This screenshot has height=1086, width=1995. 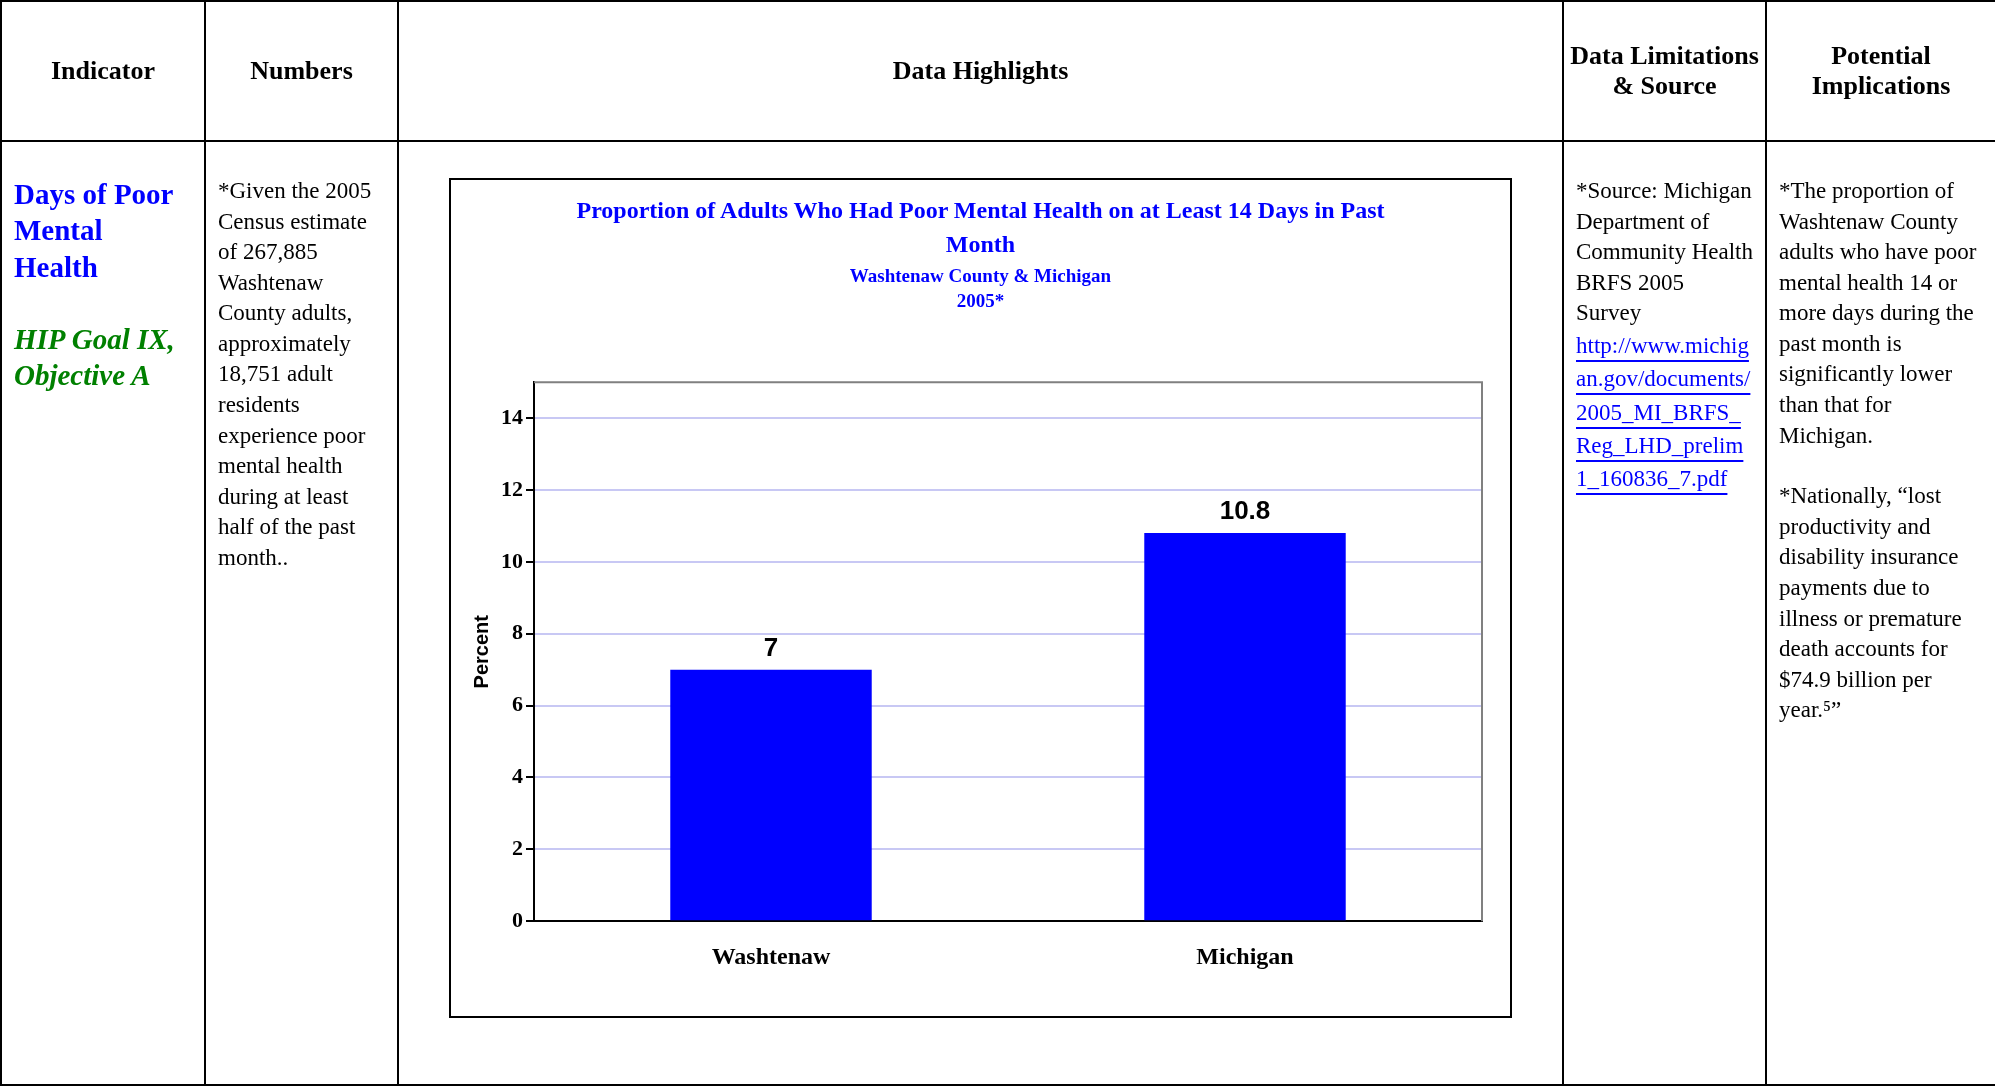 I want to click on text: http://www.michigan.gov/documents/2005_MI_BRFS_Reg_LHD_prelim1_160836_7.pdf, so click(x=1663, y=412).